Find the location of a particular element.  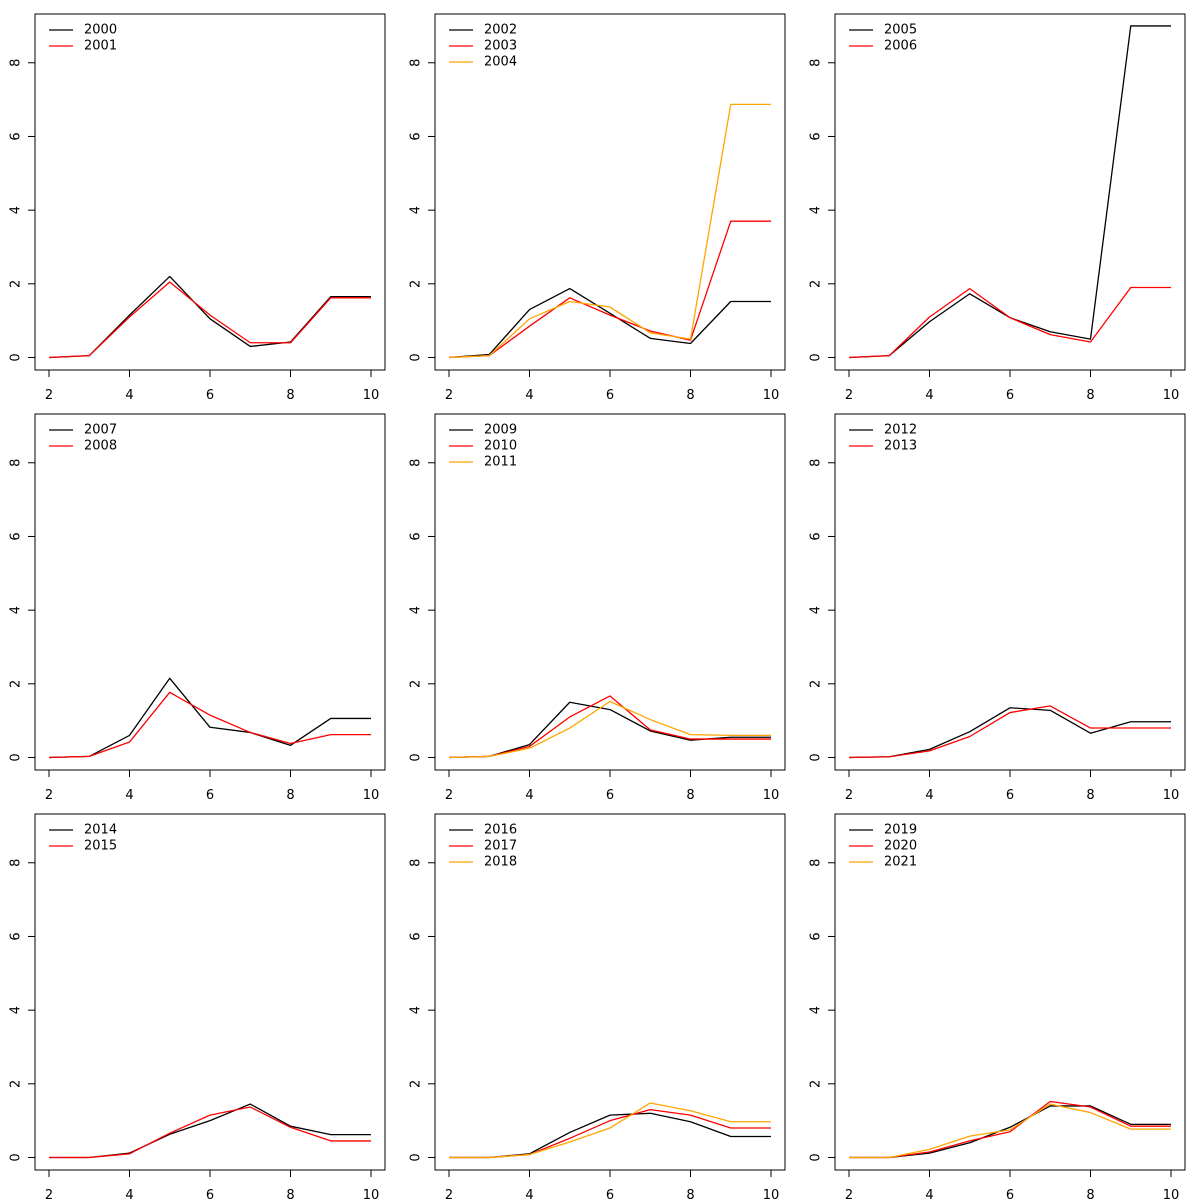

series-line-2012 is located at coordinates (1009, 733).